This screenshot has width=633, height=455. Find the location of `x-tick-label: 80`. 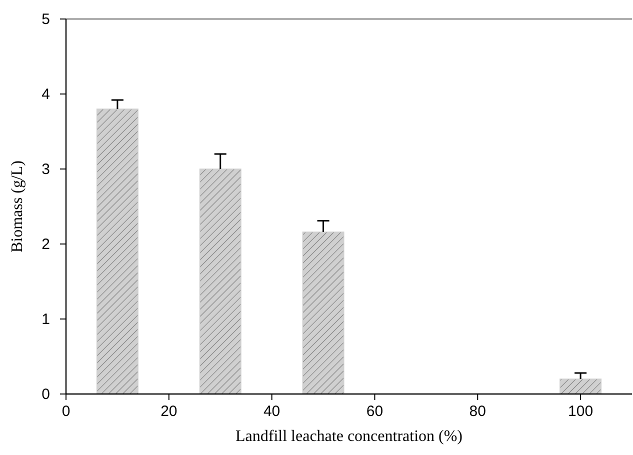

x-tick-label: 80 is located at coordinates (477, 411).